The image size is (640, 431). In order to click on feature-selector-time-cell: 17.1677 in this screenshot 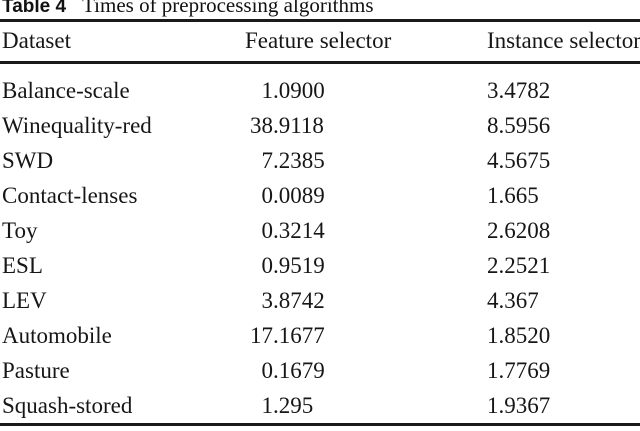, I will do `click(287, 335)`.